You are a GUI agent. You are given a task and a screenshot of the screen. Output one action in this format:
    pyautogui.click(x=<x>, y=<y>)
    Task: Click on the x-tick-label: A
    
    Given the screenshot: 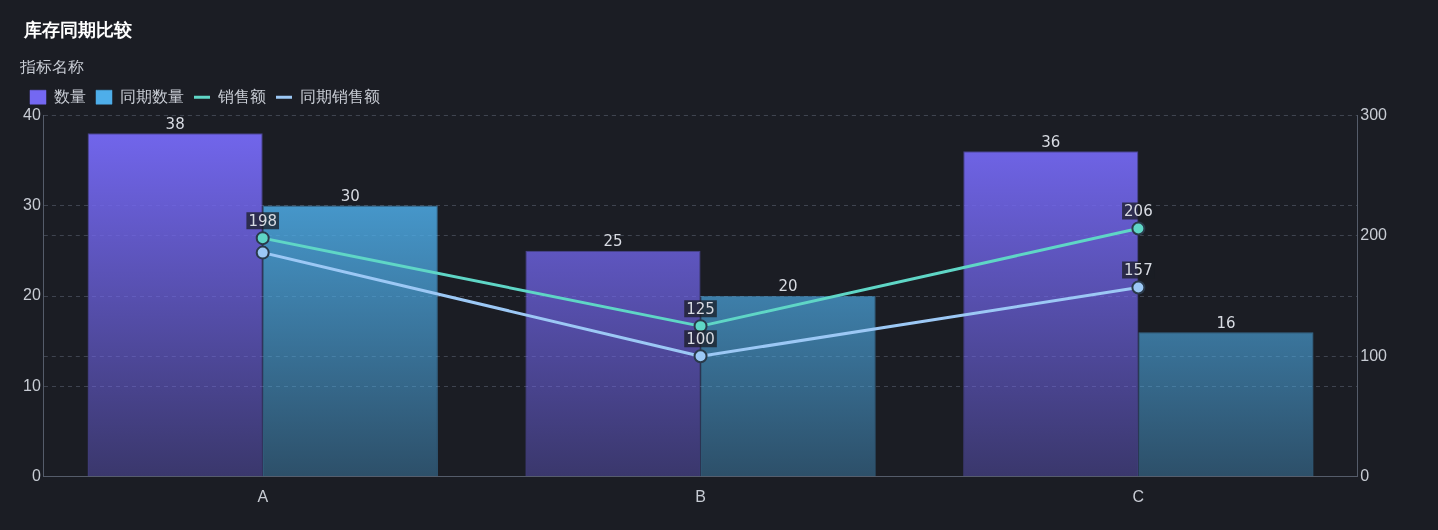 What is the action you would take?
    pyautogui.click(x=263, y=496)
    